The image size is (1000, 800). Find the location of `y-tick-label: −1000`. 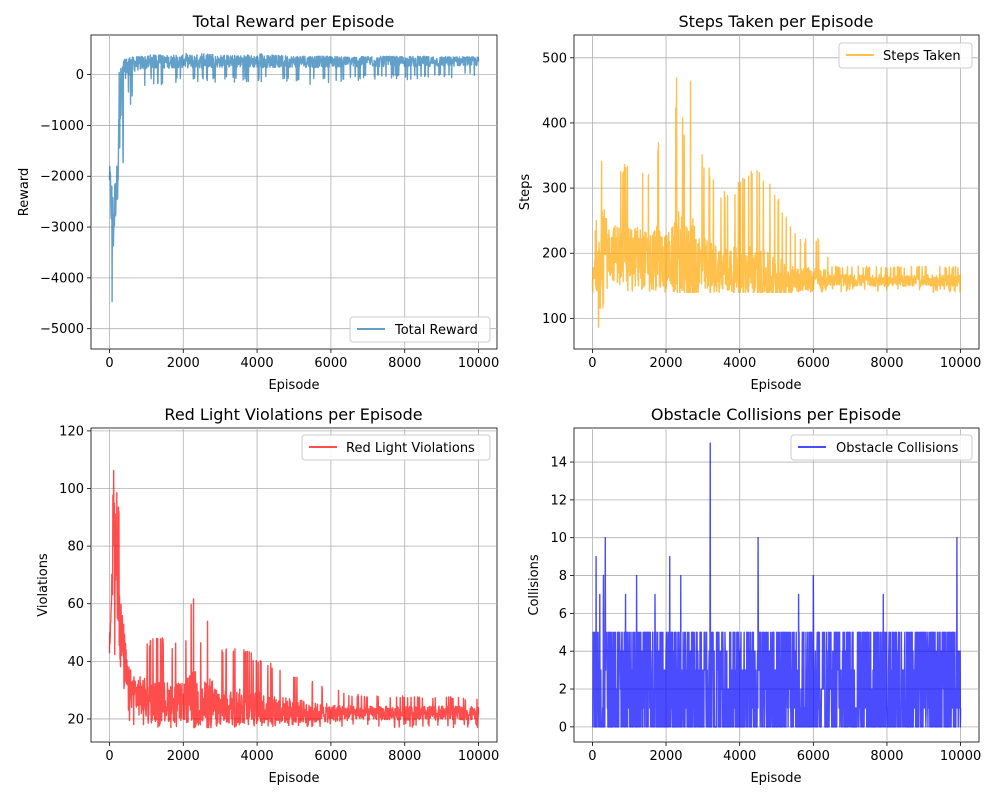

y-tick-label: −1000 is located at coordinates (62, 126).